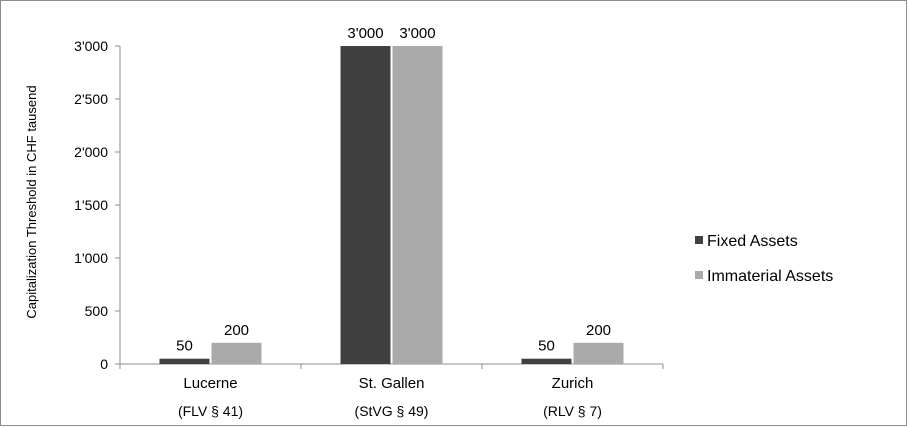  I want to click on y-tick-label: 2'000, so click(91, 152).